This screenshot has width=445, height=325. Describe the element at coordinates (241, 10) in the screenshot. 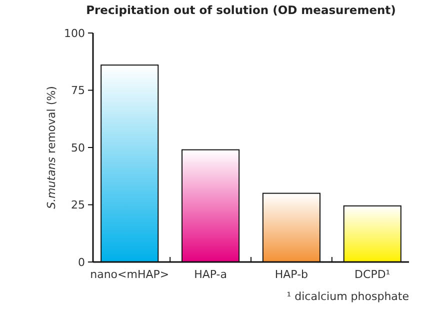

I see `chart-title: Precipitation out of solution (OD measurement)` at that location.